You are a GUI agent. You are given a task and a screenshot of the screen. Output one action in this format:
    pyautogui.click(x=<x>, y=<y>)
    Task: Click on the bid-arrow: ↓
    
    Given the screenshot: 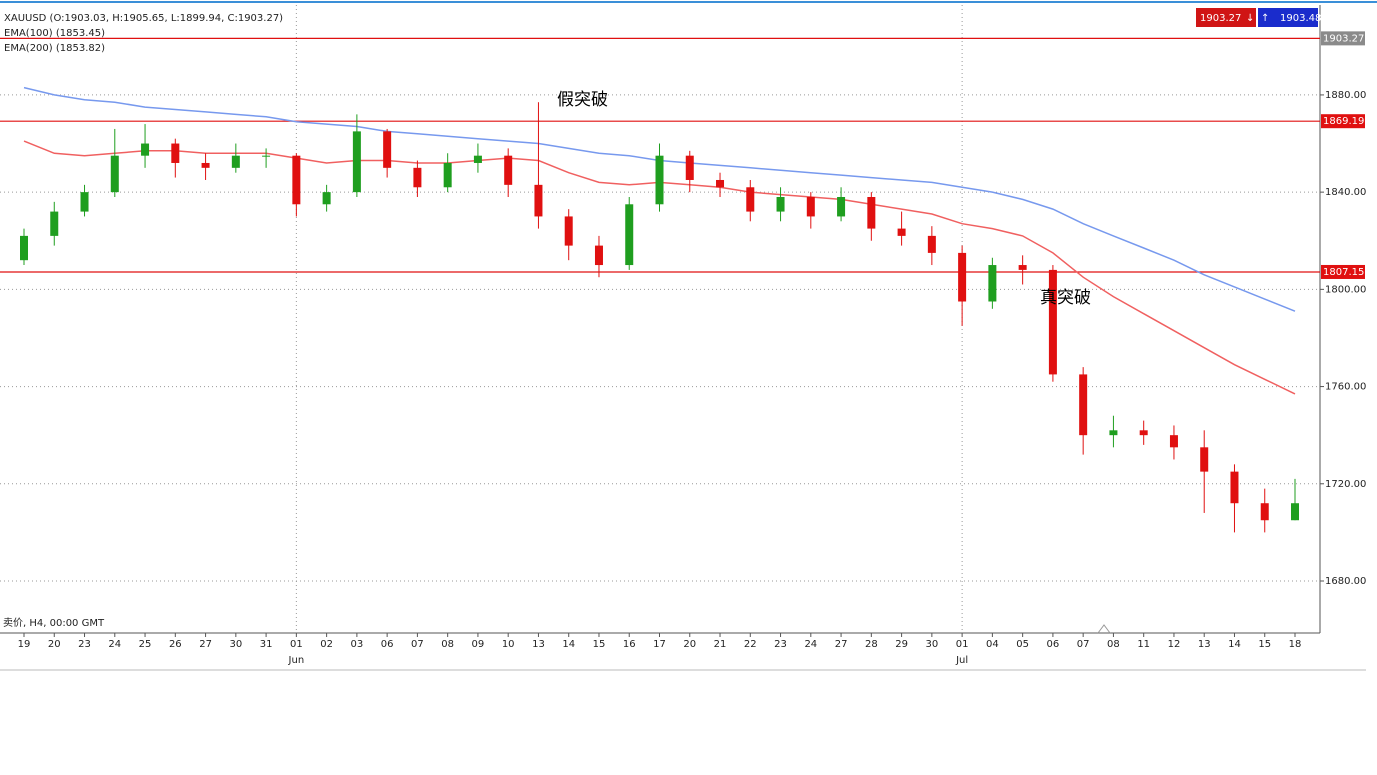 What is the action you would take?
    pyautogui.click(x=1250, y=18)
    